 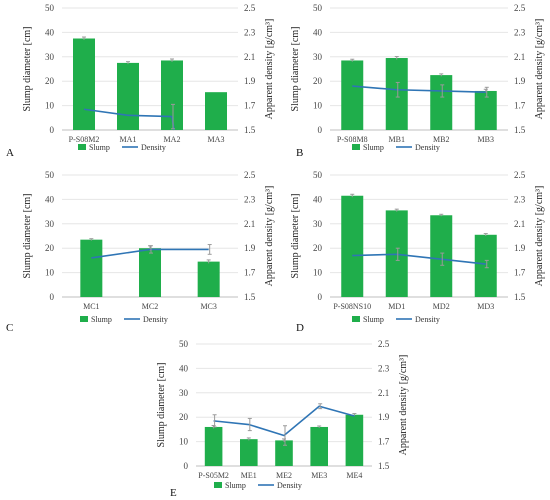 I want to click on x-tick-label: MD2, so click(x=441, y=306).